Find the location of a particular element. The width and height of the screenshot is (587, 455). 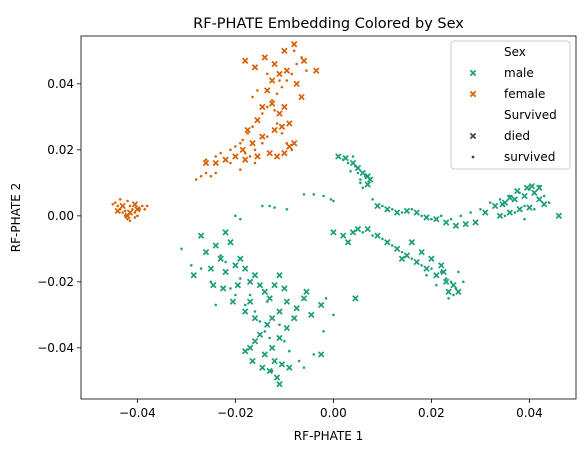

legend-marker-female is located at coordinates (473, 94).